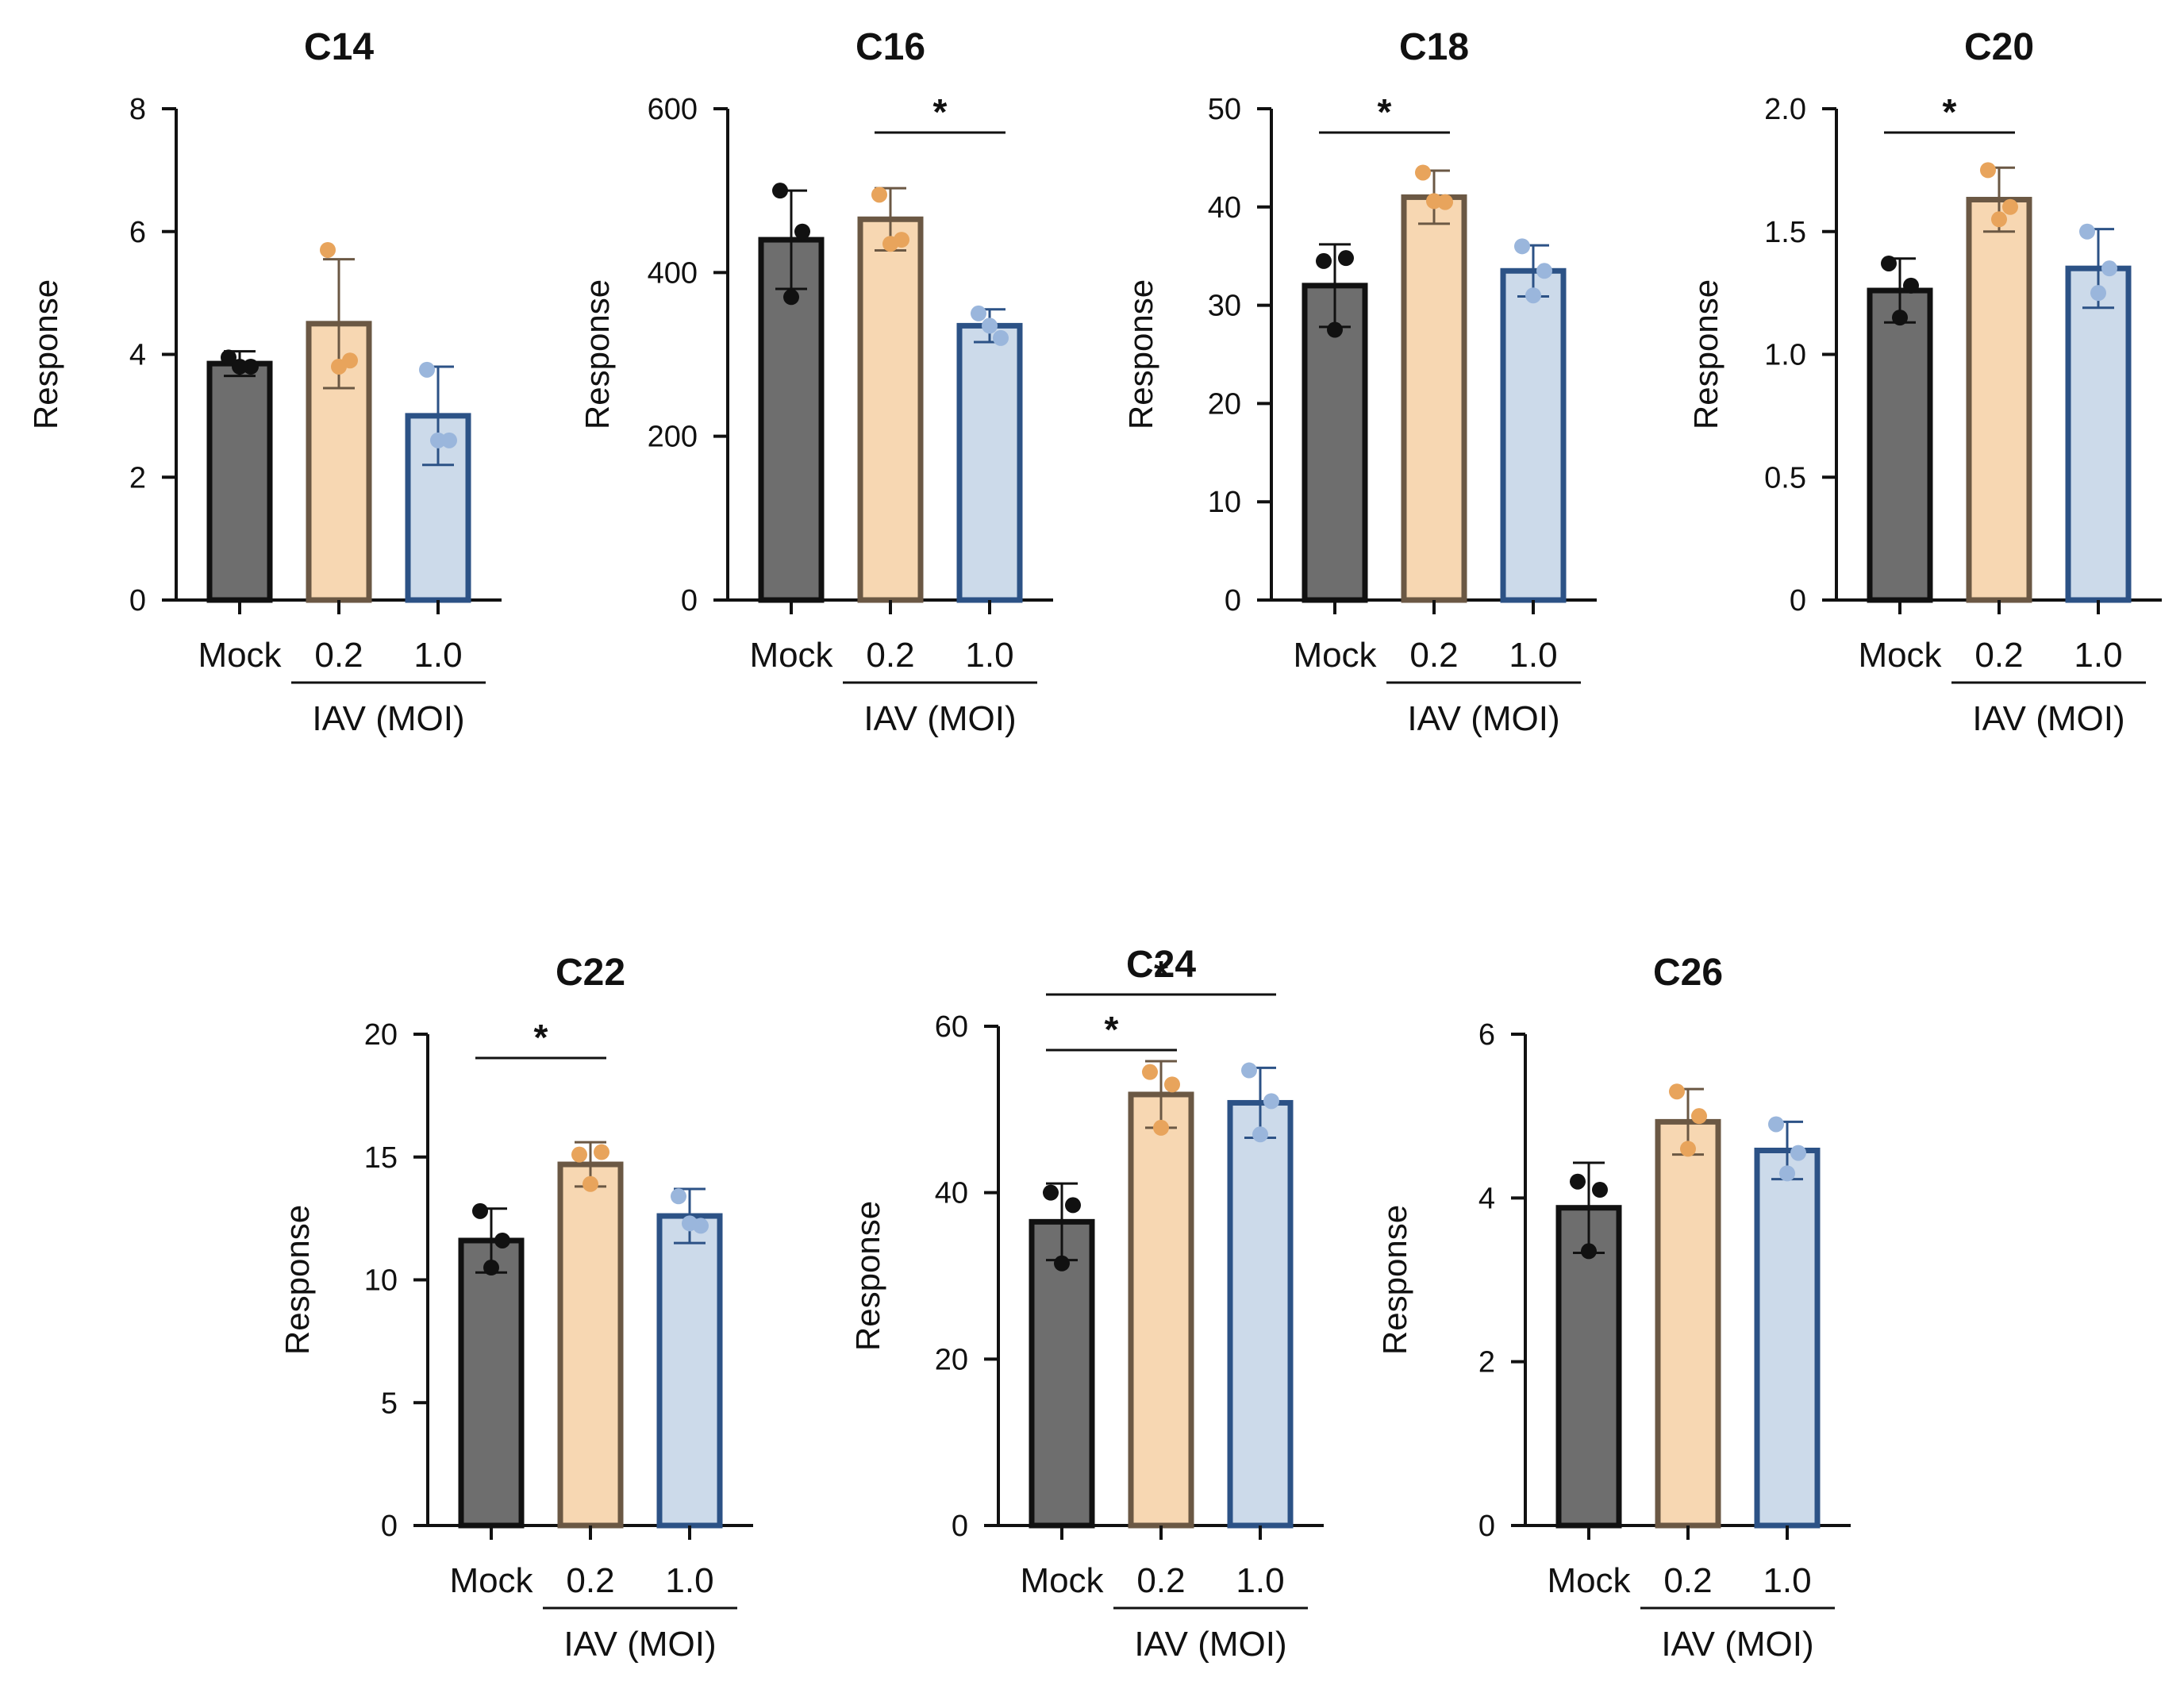 The width and height of the screenshot is (2184, 1689). What do you see at coordinates (1086, 1304) in the screenshot?
I see `panel-c24: C24 Response 0 20 40 60 Mock 0.2 1.0 IAV (MOI) * *` at bounding box center [1086, 1304].